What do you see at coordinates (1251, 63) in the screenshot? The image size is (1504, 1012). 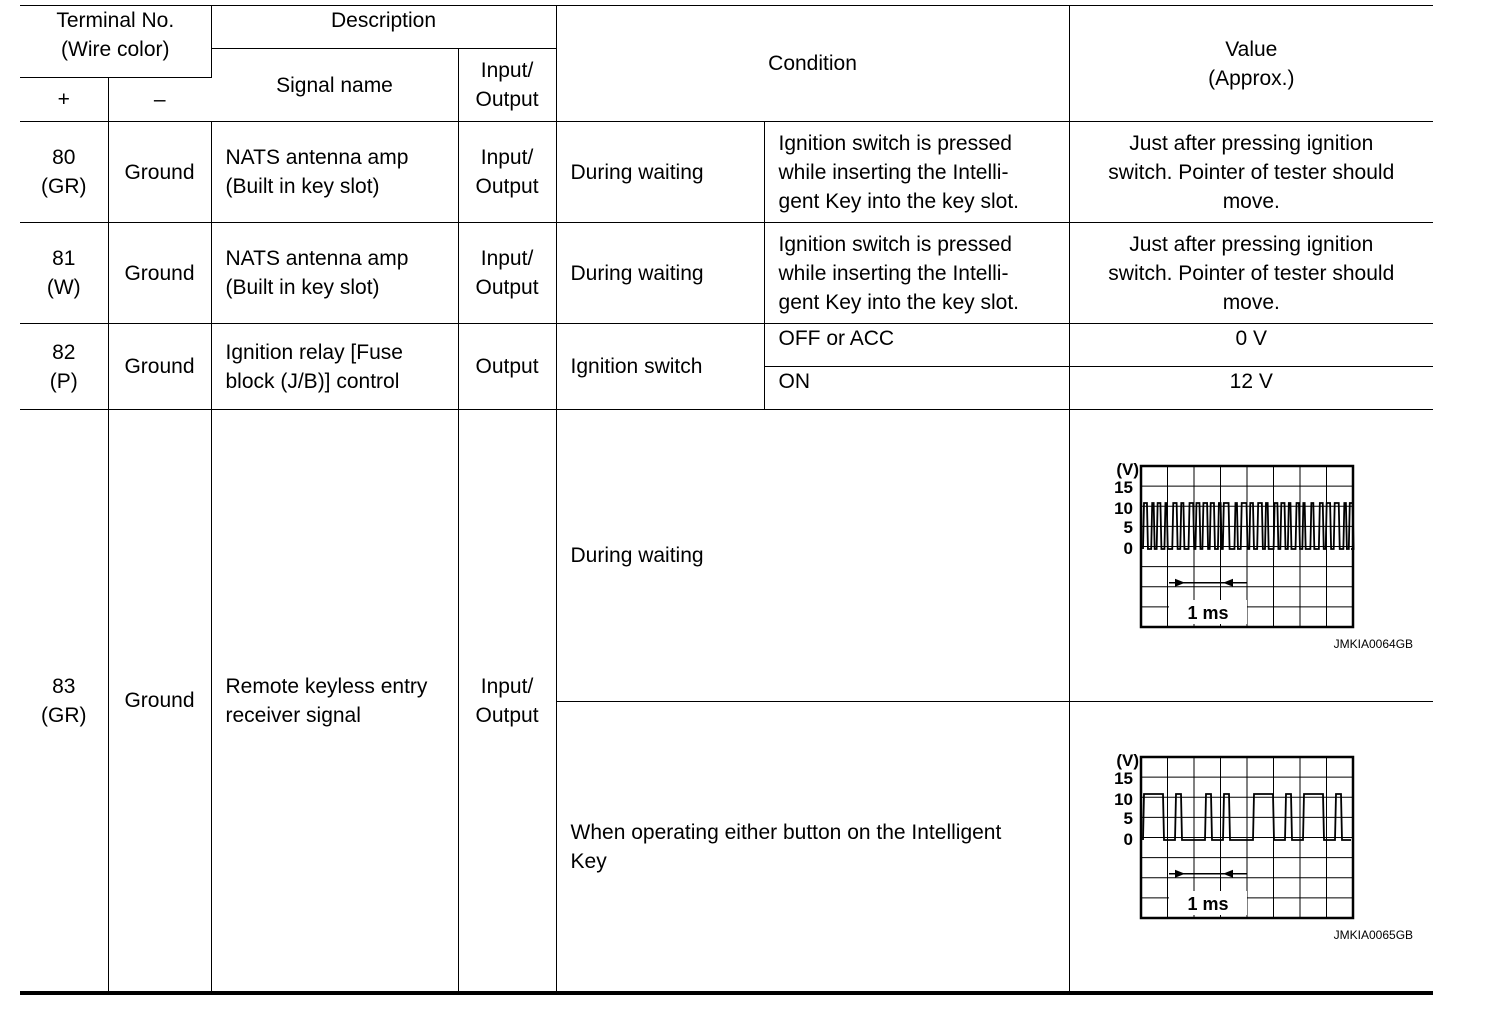 I see `header-value: Value (Approx.)` at bounding box center [1251, 63].